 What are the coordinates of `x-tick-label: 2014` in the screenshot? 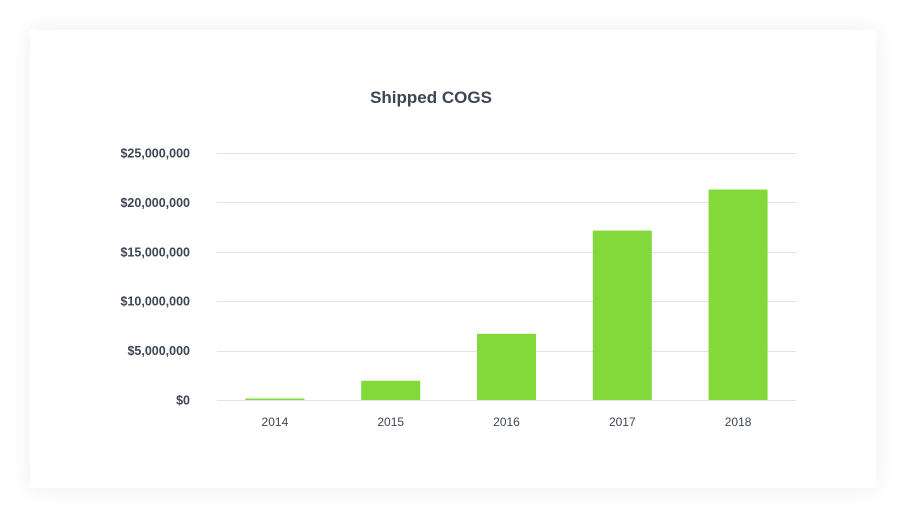 It's located at (275, 422).